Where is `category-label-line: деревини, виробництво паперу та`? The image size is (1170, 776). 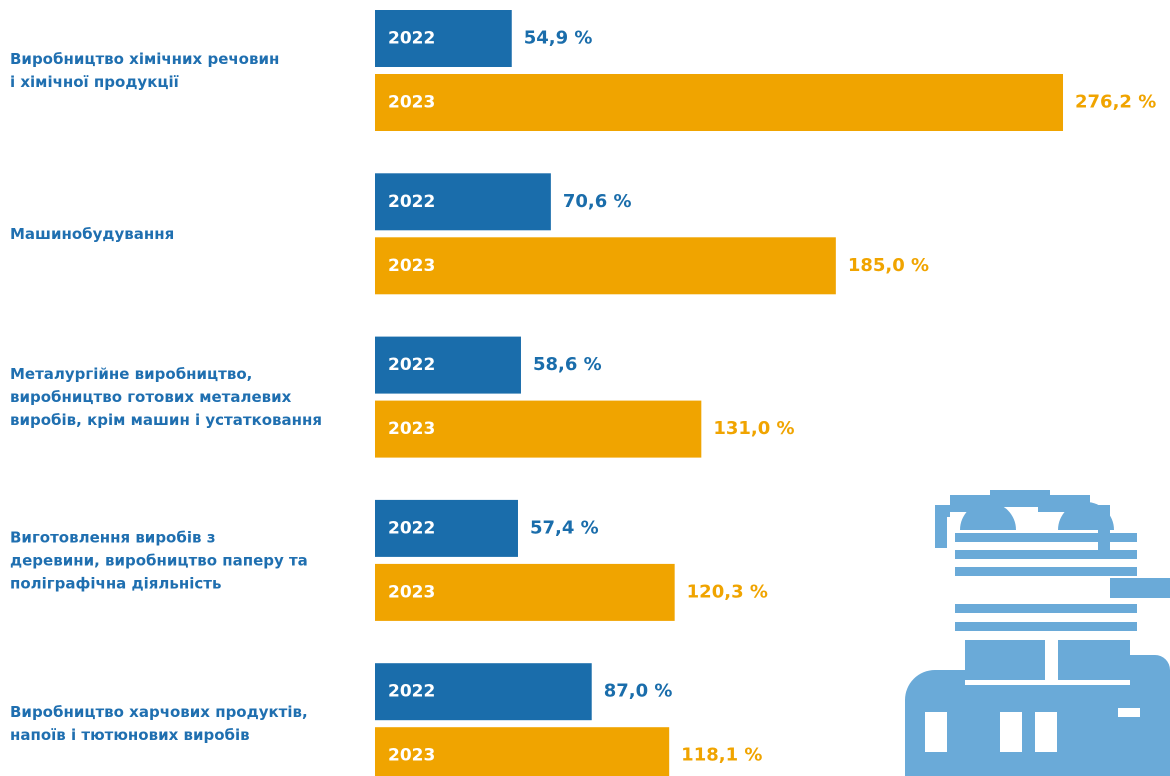
category-label-line: деревини, виробництво паперу та is located at coordinates (159, 560).